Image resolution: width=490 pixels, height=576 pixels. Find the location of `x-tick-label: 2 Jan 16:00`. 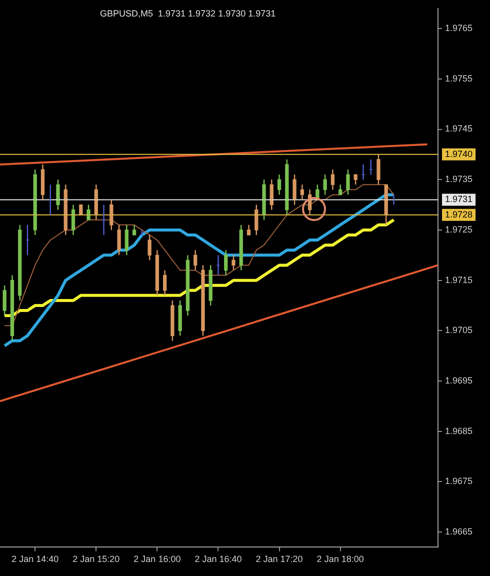

x-tick-label: 2 Jan 16:00 is located at coordinates (157, 559).